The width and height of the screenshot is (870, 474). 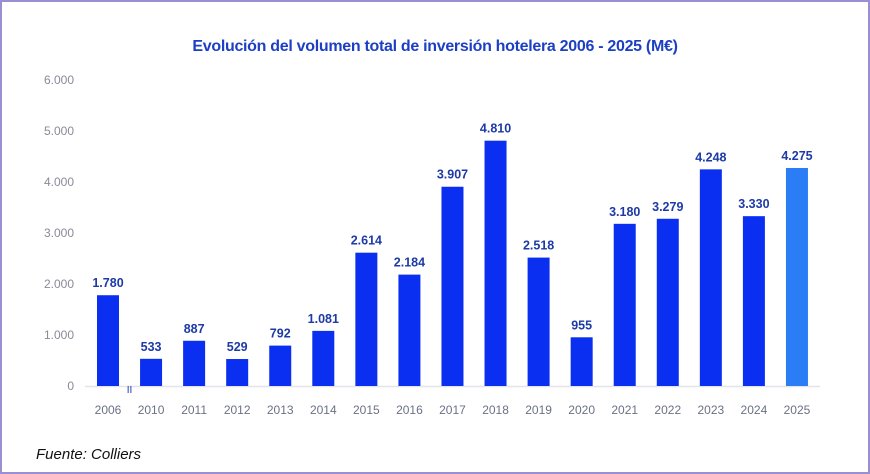 What do you see at coordinates (194, 410) in the screenshot?
I see `x-tick-label: 2011` at bounding box center [194, 410].